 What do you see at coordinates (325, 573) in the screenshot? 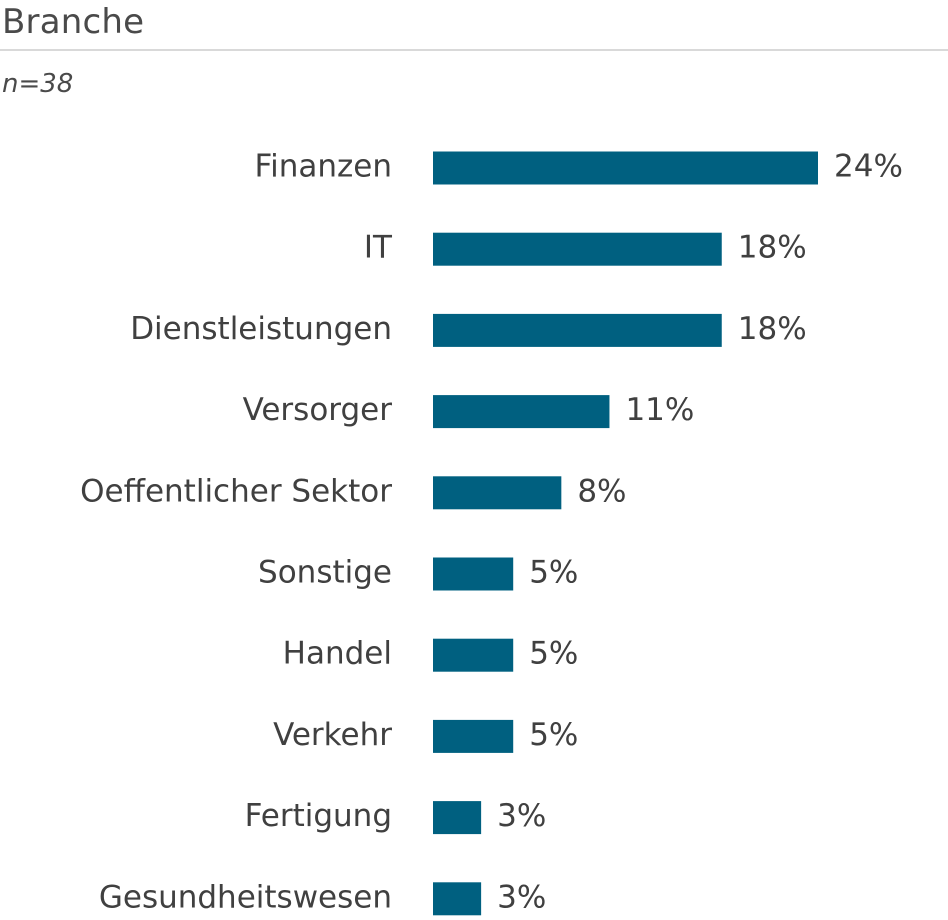
I see `category-label: Sonstige` at bounding box center [325, 573].